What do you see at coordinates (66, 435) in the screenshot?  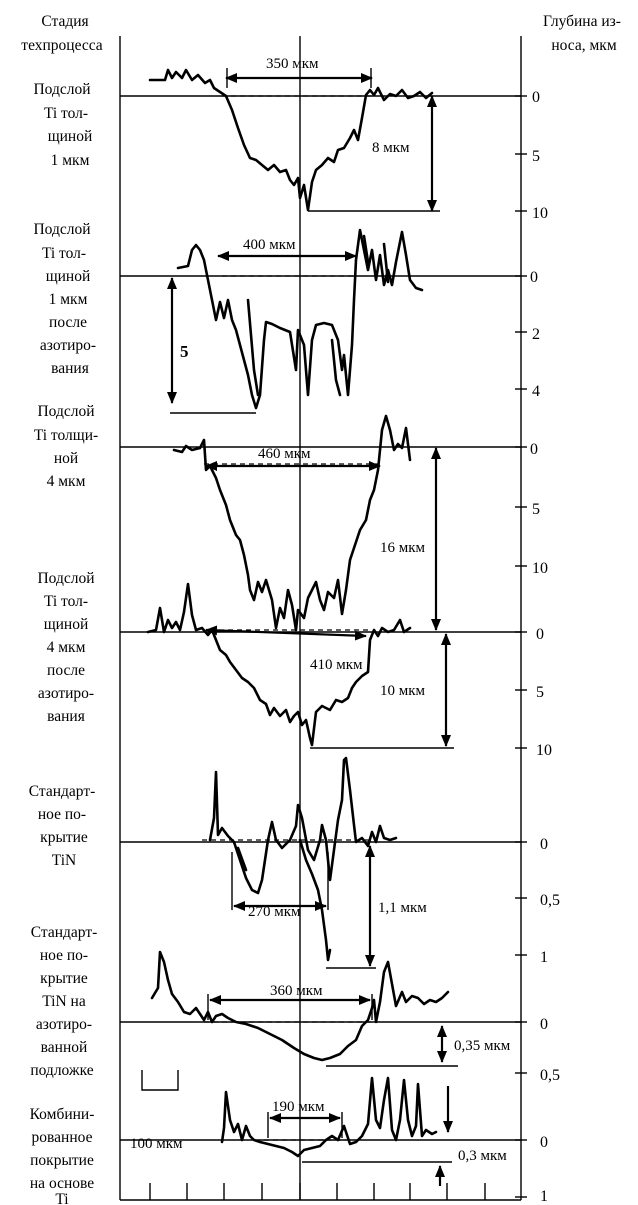 I see `svg-text: Ti толщи-` at bounding box center [66, 435].